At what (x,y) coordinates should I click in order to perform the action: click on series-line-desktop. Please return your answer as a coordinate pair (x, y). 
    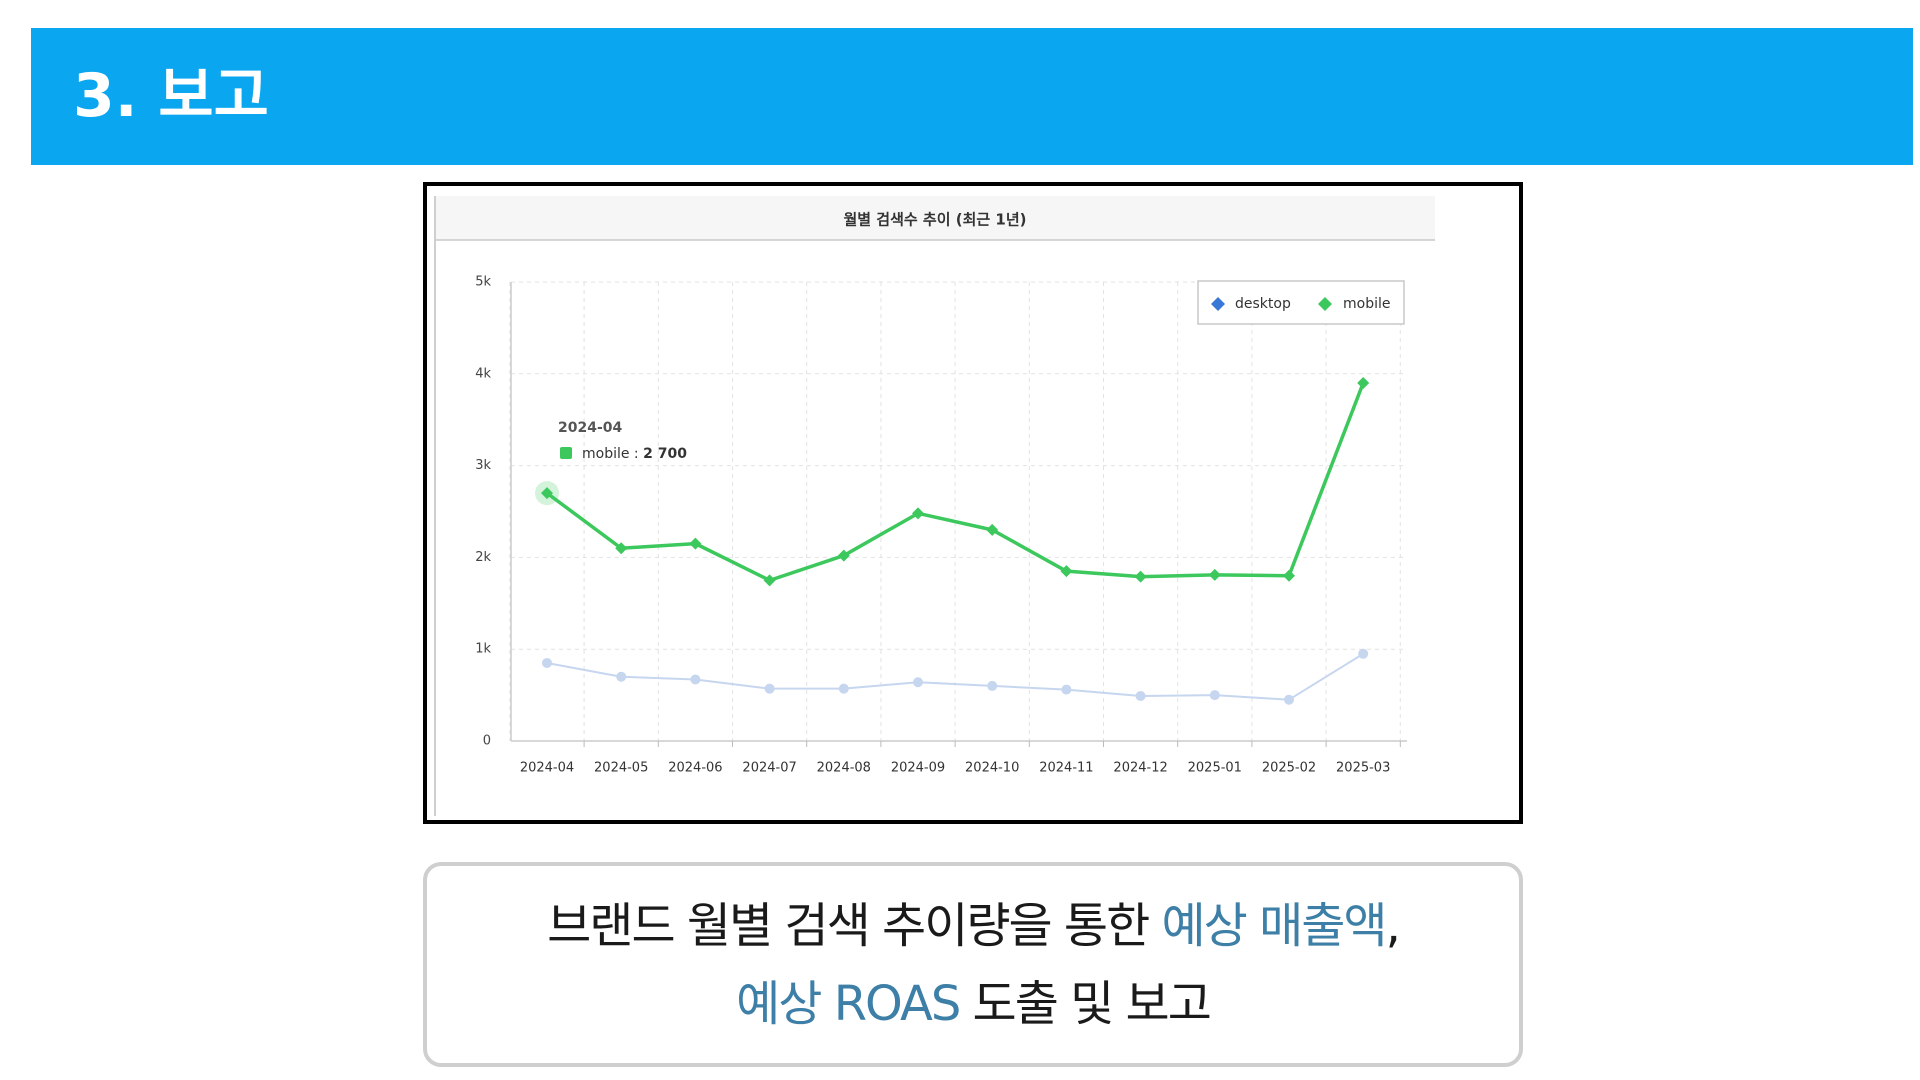
    Looking at the image, I should click on (955, 676).